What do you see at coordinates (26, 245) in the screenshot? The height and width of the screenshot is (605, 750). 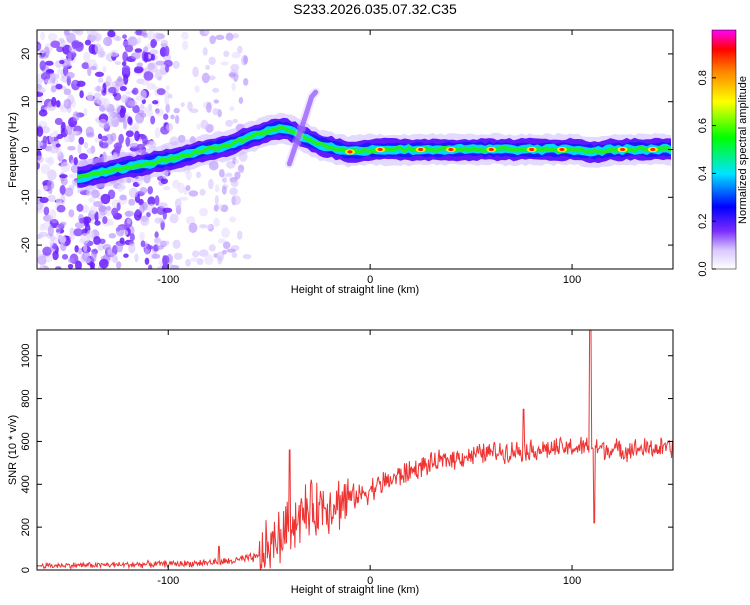 I see `y-tick-label: -20` at bounding box center [26, 245].